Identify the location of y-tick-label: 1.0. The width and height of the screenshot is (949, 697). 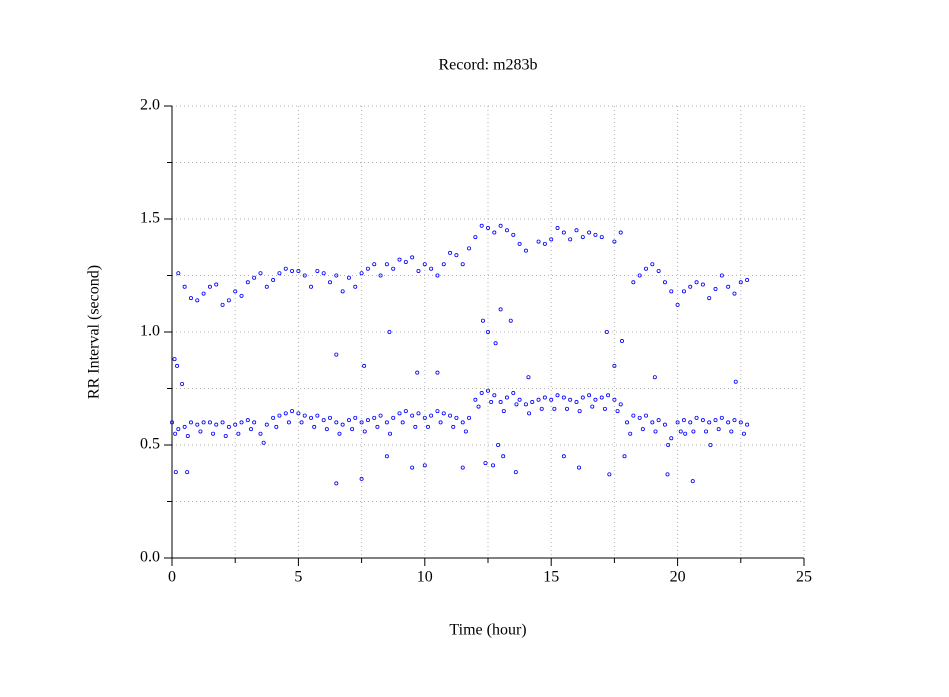
(150, 331).